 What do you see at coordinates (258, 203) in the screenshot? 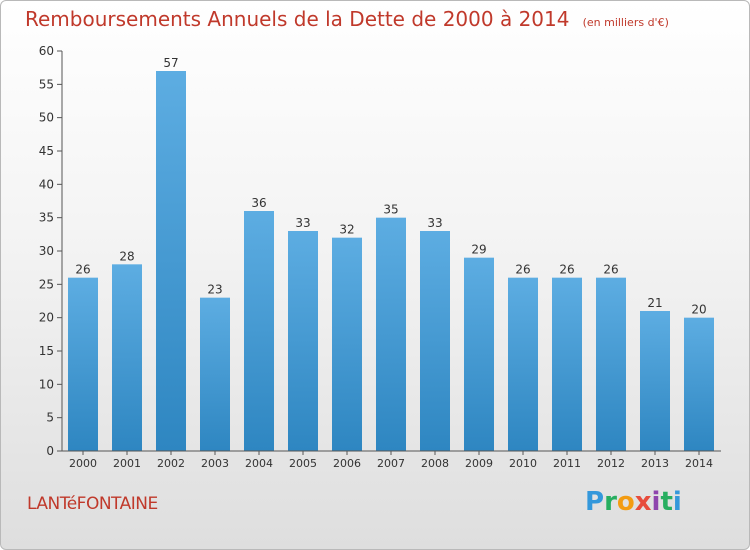
I see `bar-value-label: 36` at bounding box center [258, 203].